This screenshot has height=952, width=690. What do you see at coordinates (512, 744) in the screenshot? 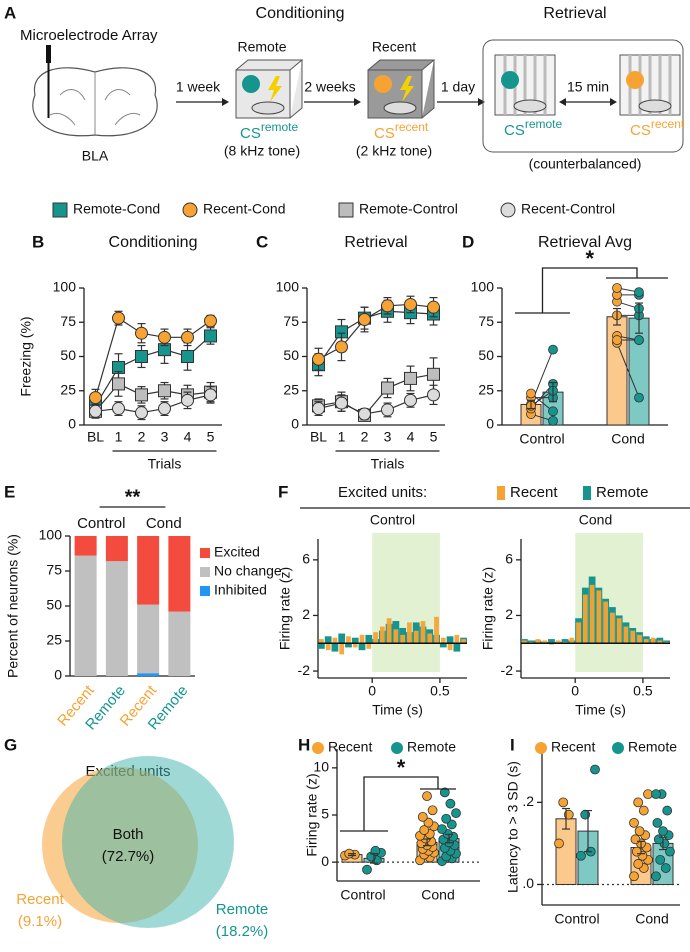
I see `panel-label: I` at bounding box center [512, 744].